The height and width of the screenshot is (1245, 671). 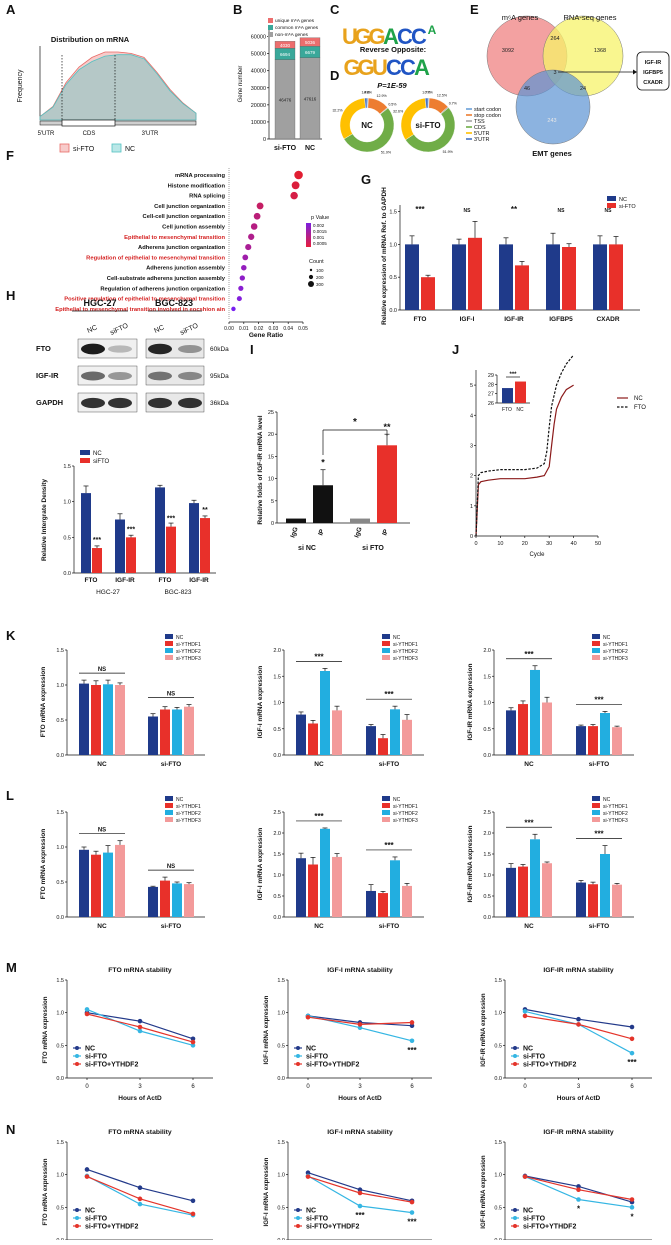 What do you see at coordinates (599, 699) in the screenshot?
I see `chart-k-sig: ***` at bounding box center [599, 699].